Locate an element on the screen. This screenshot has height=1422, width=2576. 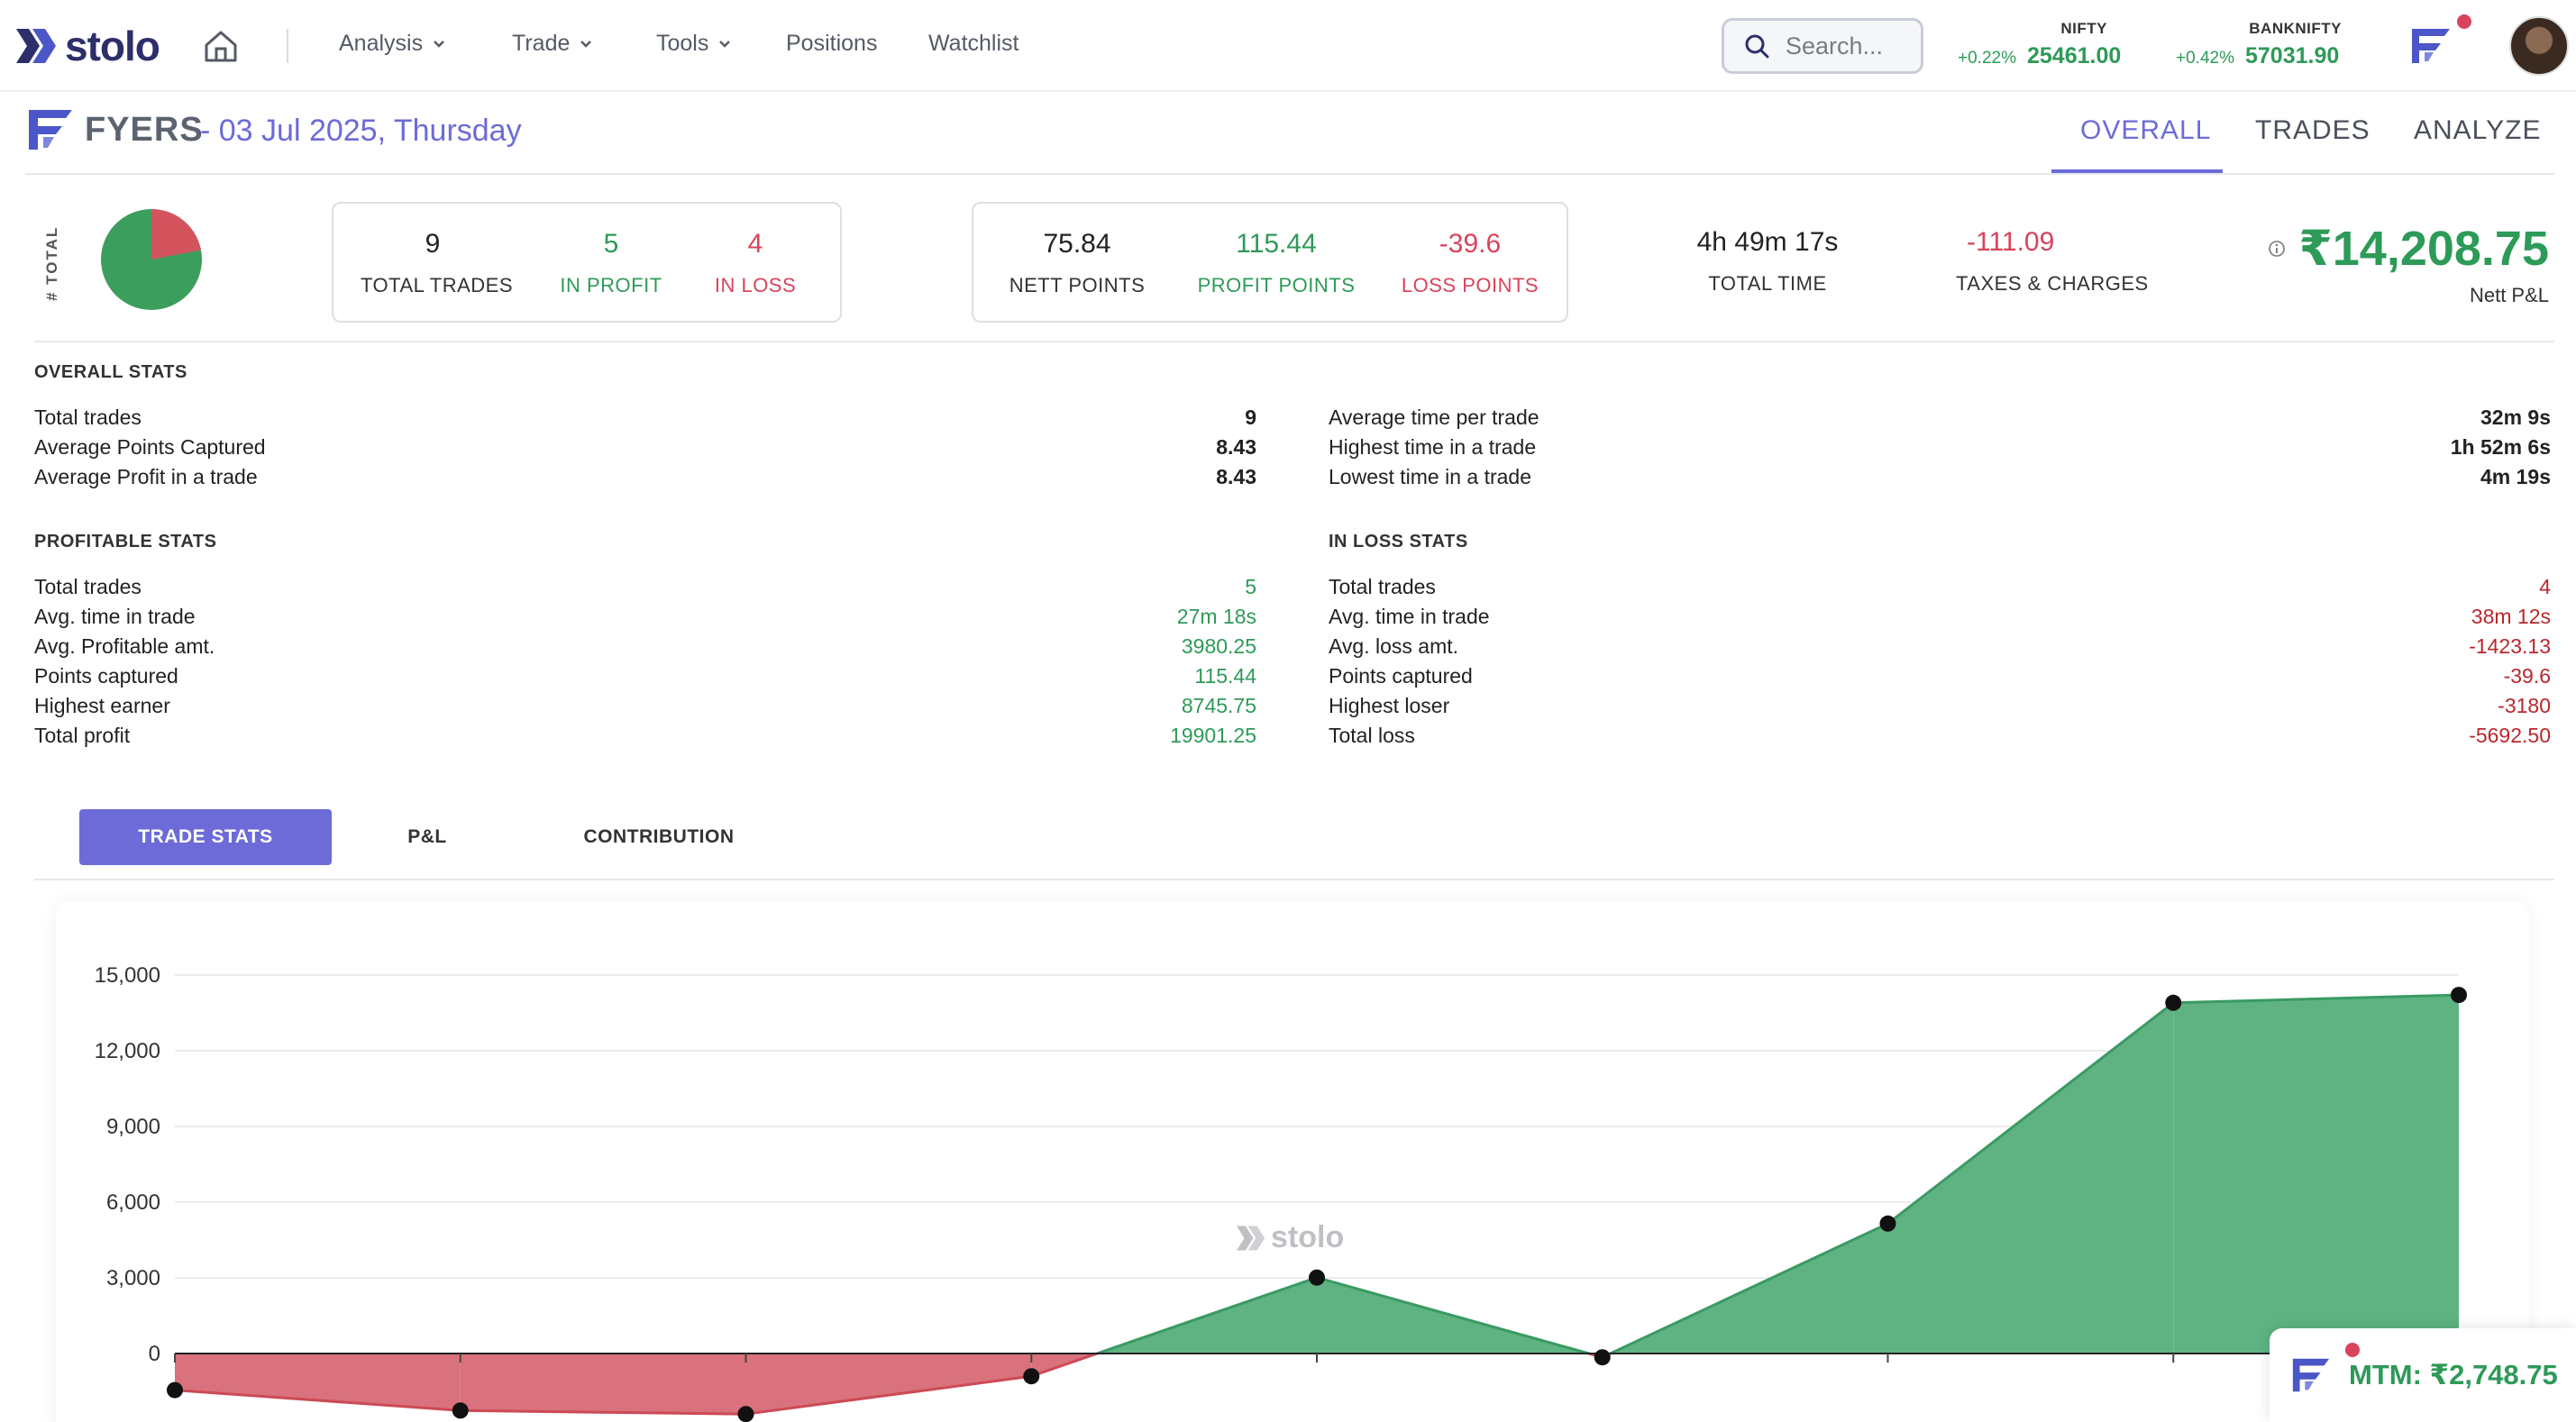
nav-tools-label: Tools is located at coordinates (682, 44).